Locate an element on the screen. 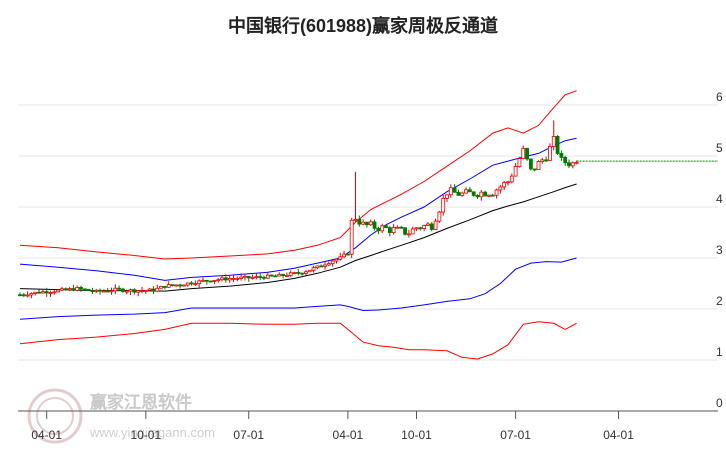 The width and height of the screenshot is (726, 450). watermark-url: www.yingjiagann.com is located at coordinates (152, 432).